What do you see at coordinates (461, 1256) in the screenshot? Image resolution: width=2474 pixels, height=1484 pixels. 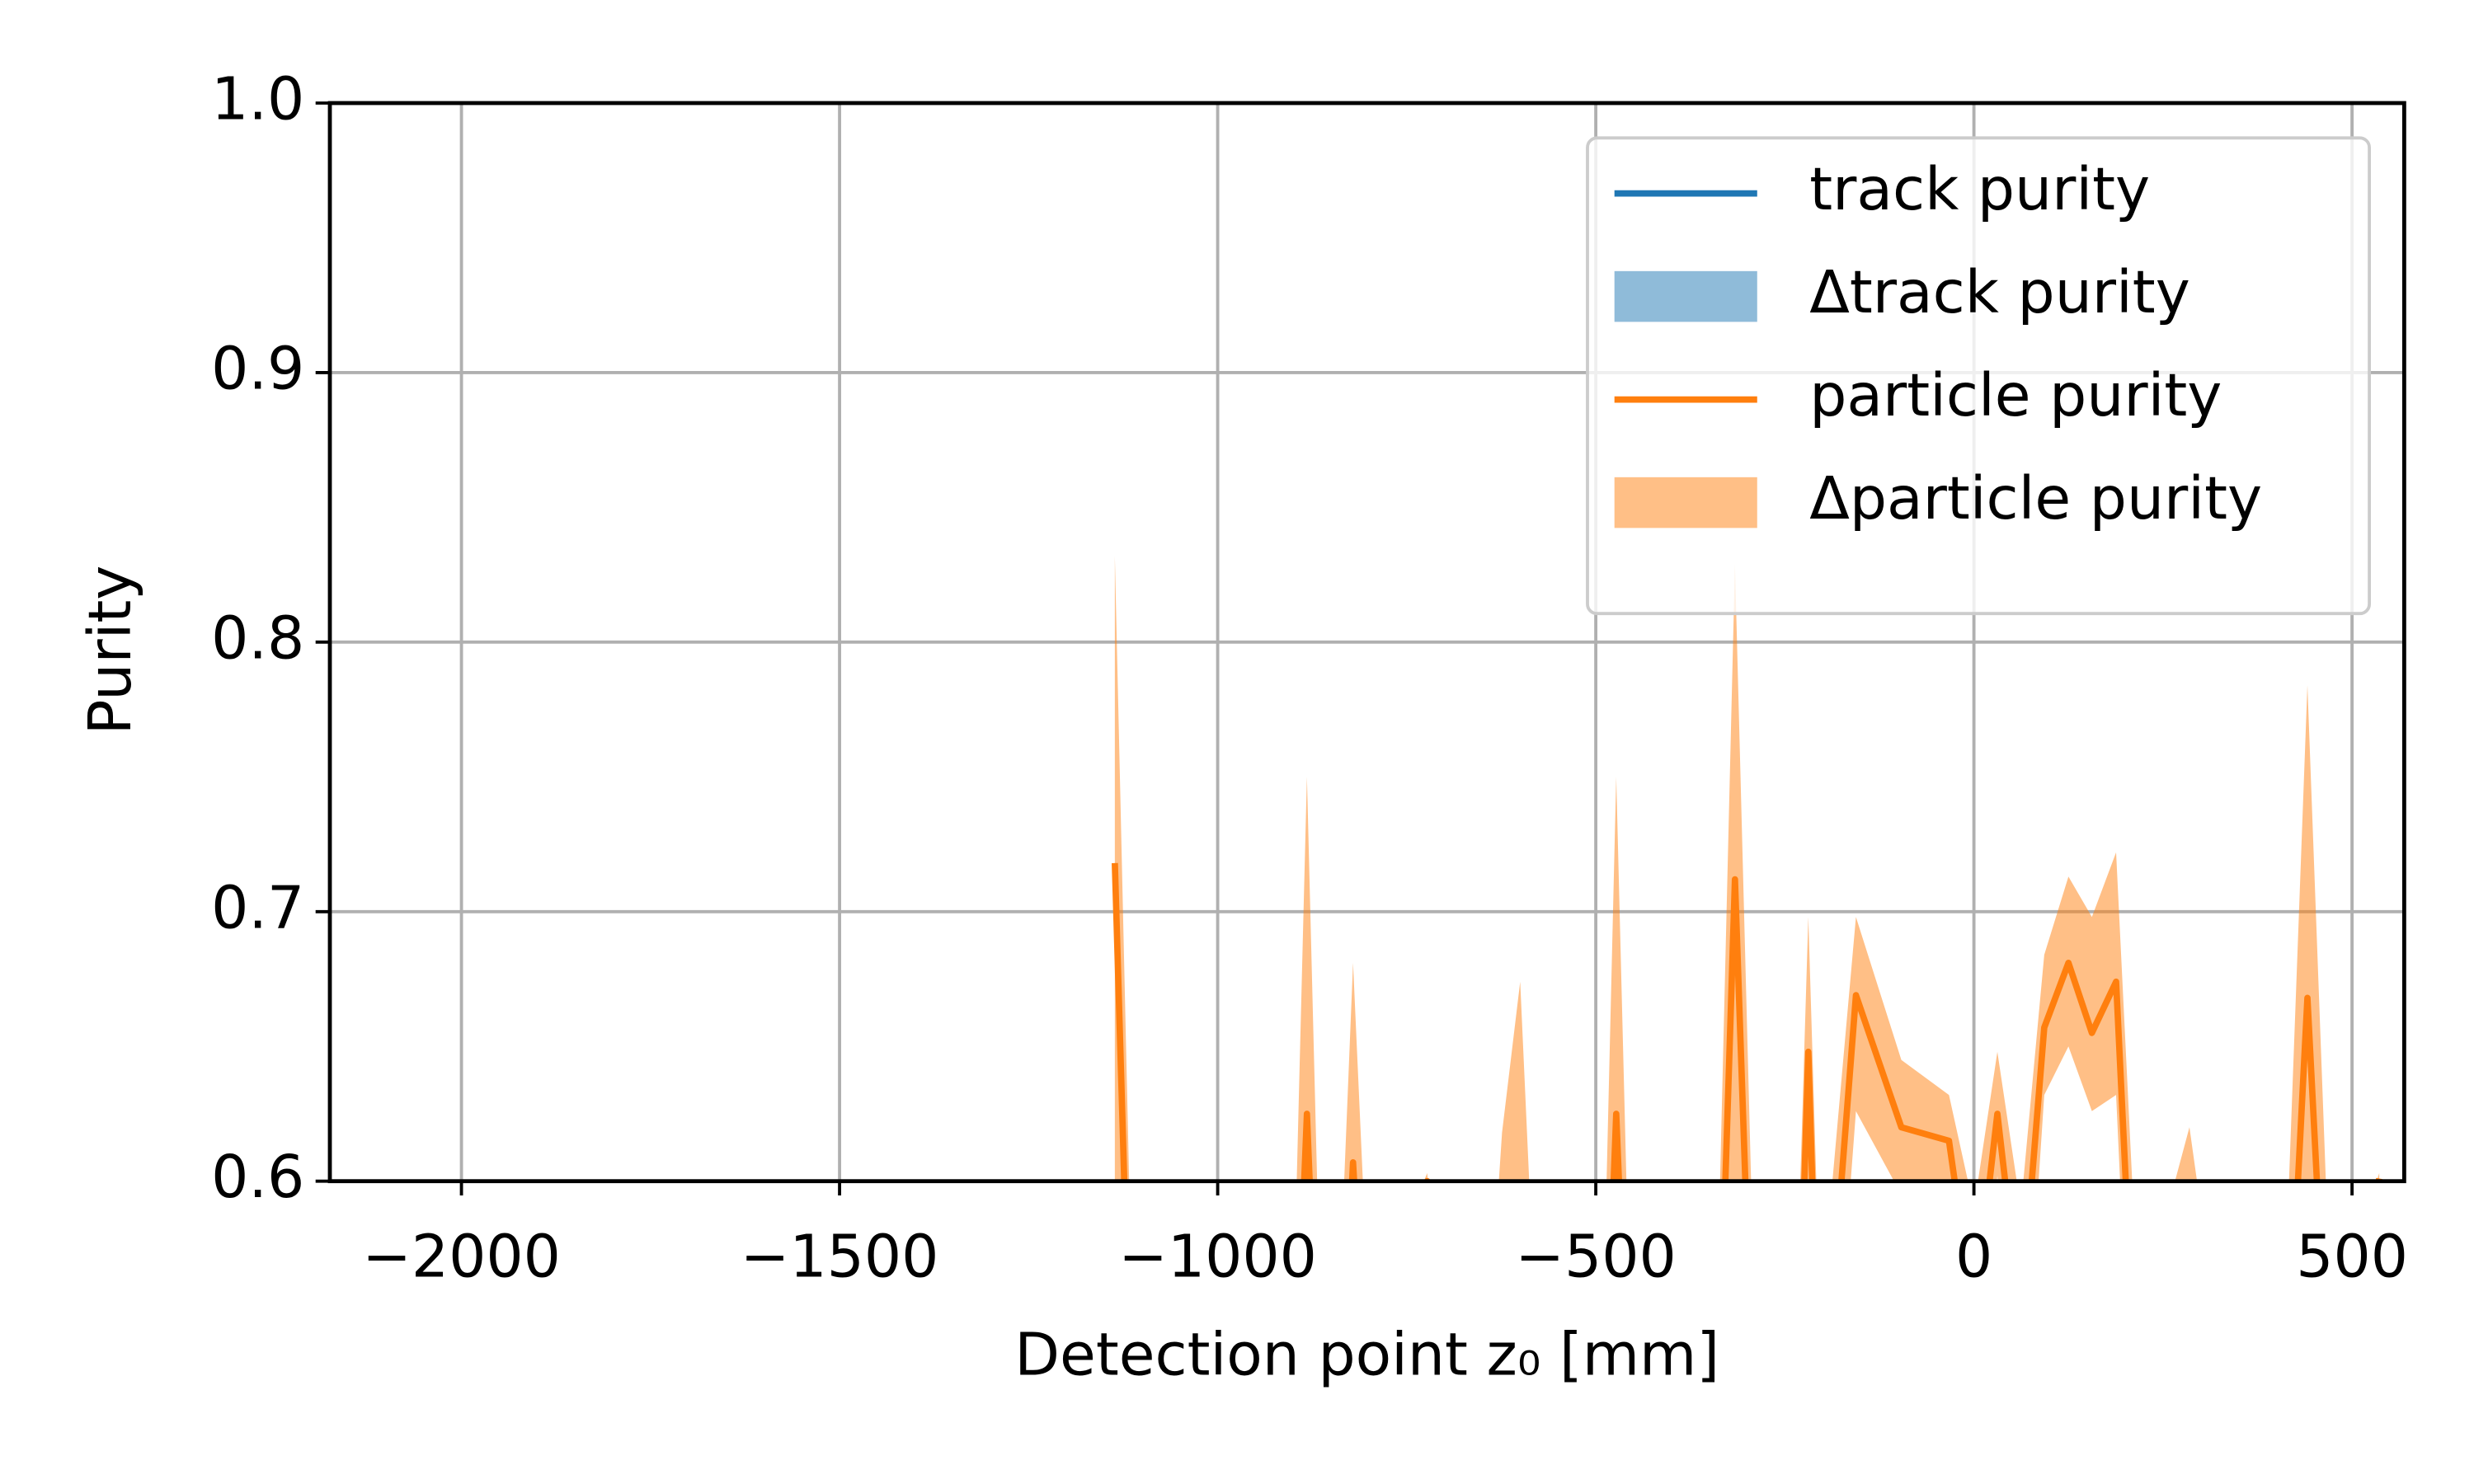 I see `x-tick-label: −2000` at bounding box center [461, 1256].